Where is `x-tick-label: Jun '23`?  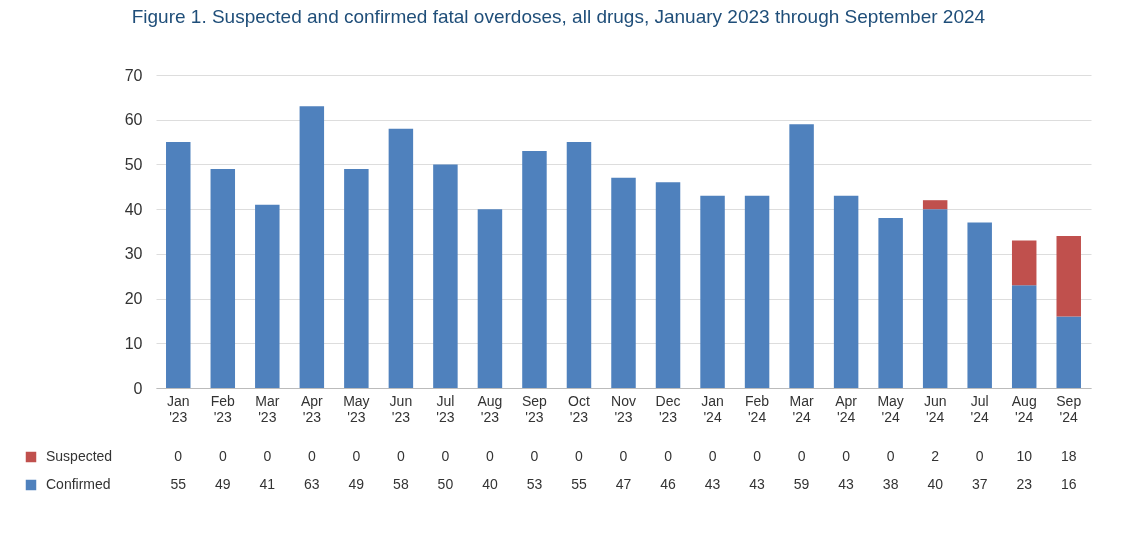 x-tick-label: Jun '23 is located at coordinates (401, 408).